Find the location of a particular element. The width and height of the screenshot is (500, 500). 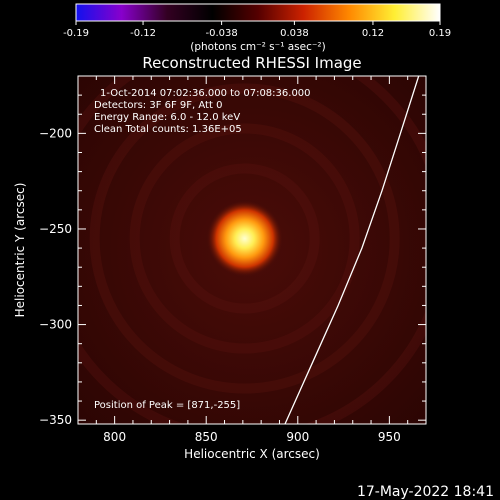

colorbar is located at coordinates (258, 12).